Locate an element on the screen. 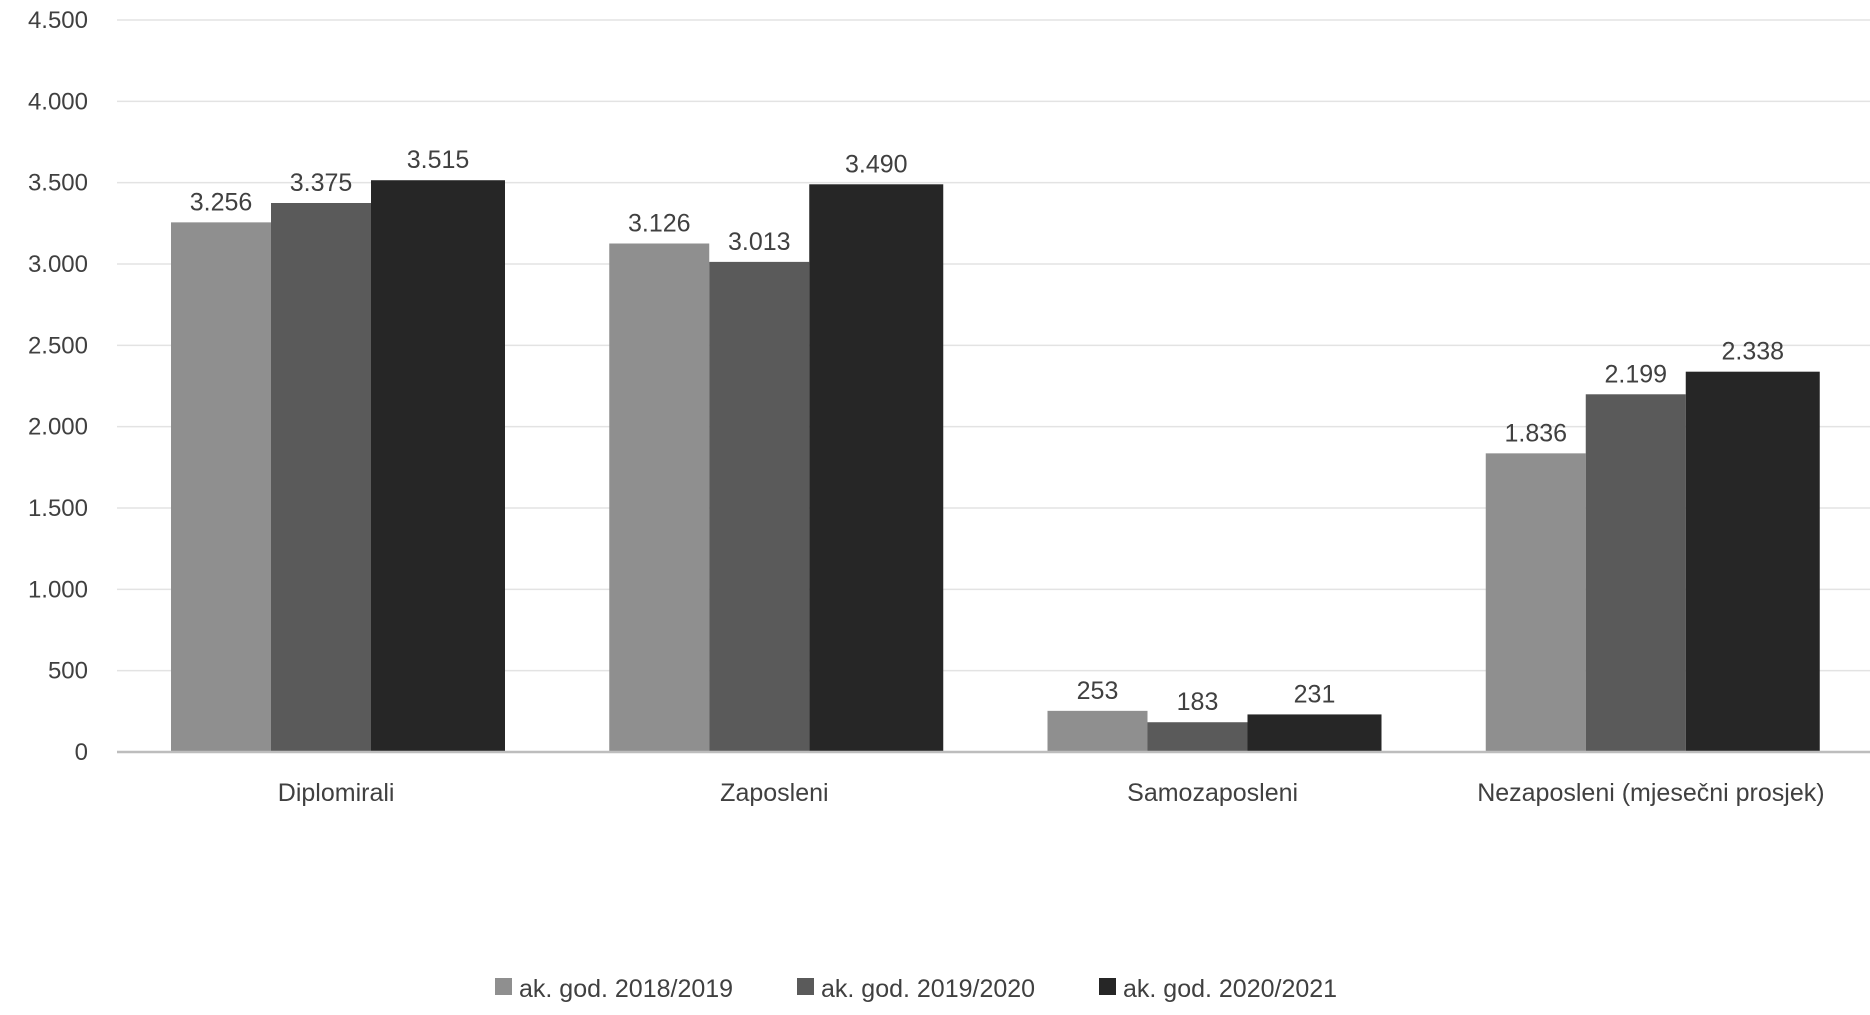 This screenshot has width=1870, height=1015. legend-label: ak. god. 2018/2019 is located at coordinates (626, 989).